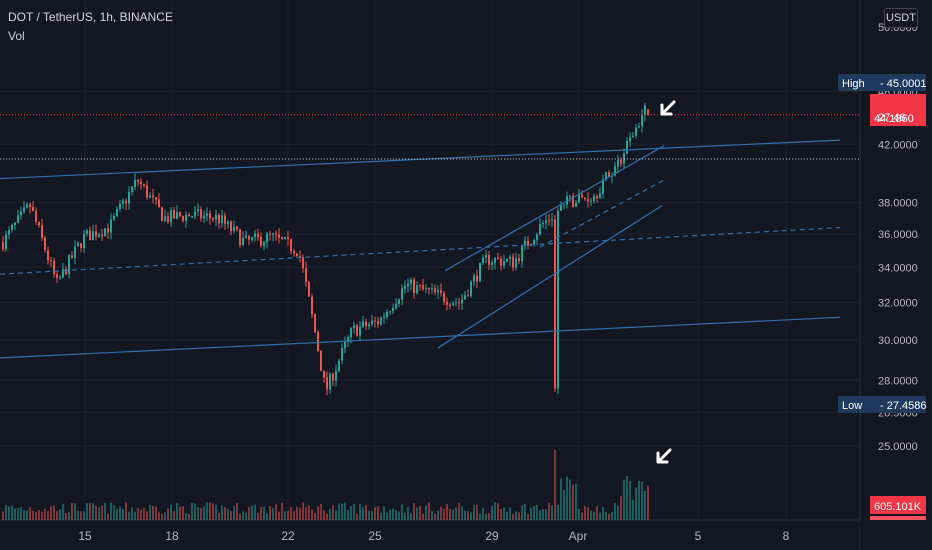 The height and width of the screenshot is (550, 932). Describe the element at coordinates (853, 84) in the screenshot. I see `high-label-text: High` at that location.